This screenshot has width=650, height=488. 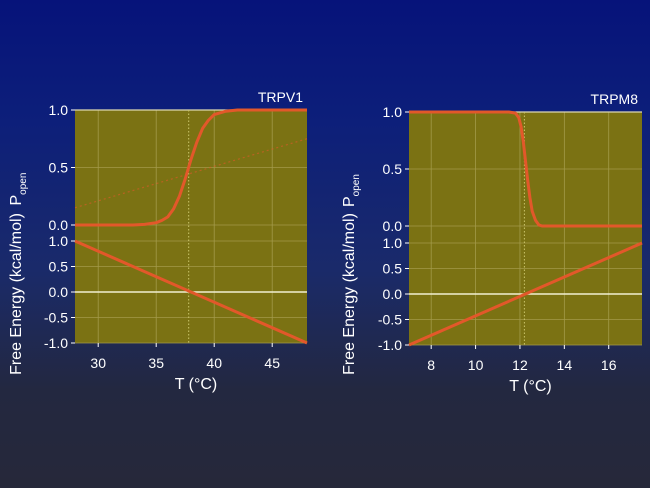 I want to click on chart-title: TRPM8, so click(x=615, y=99).